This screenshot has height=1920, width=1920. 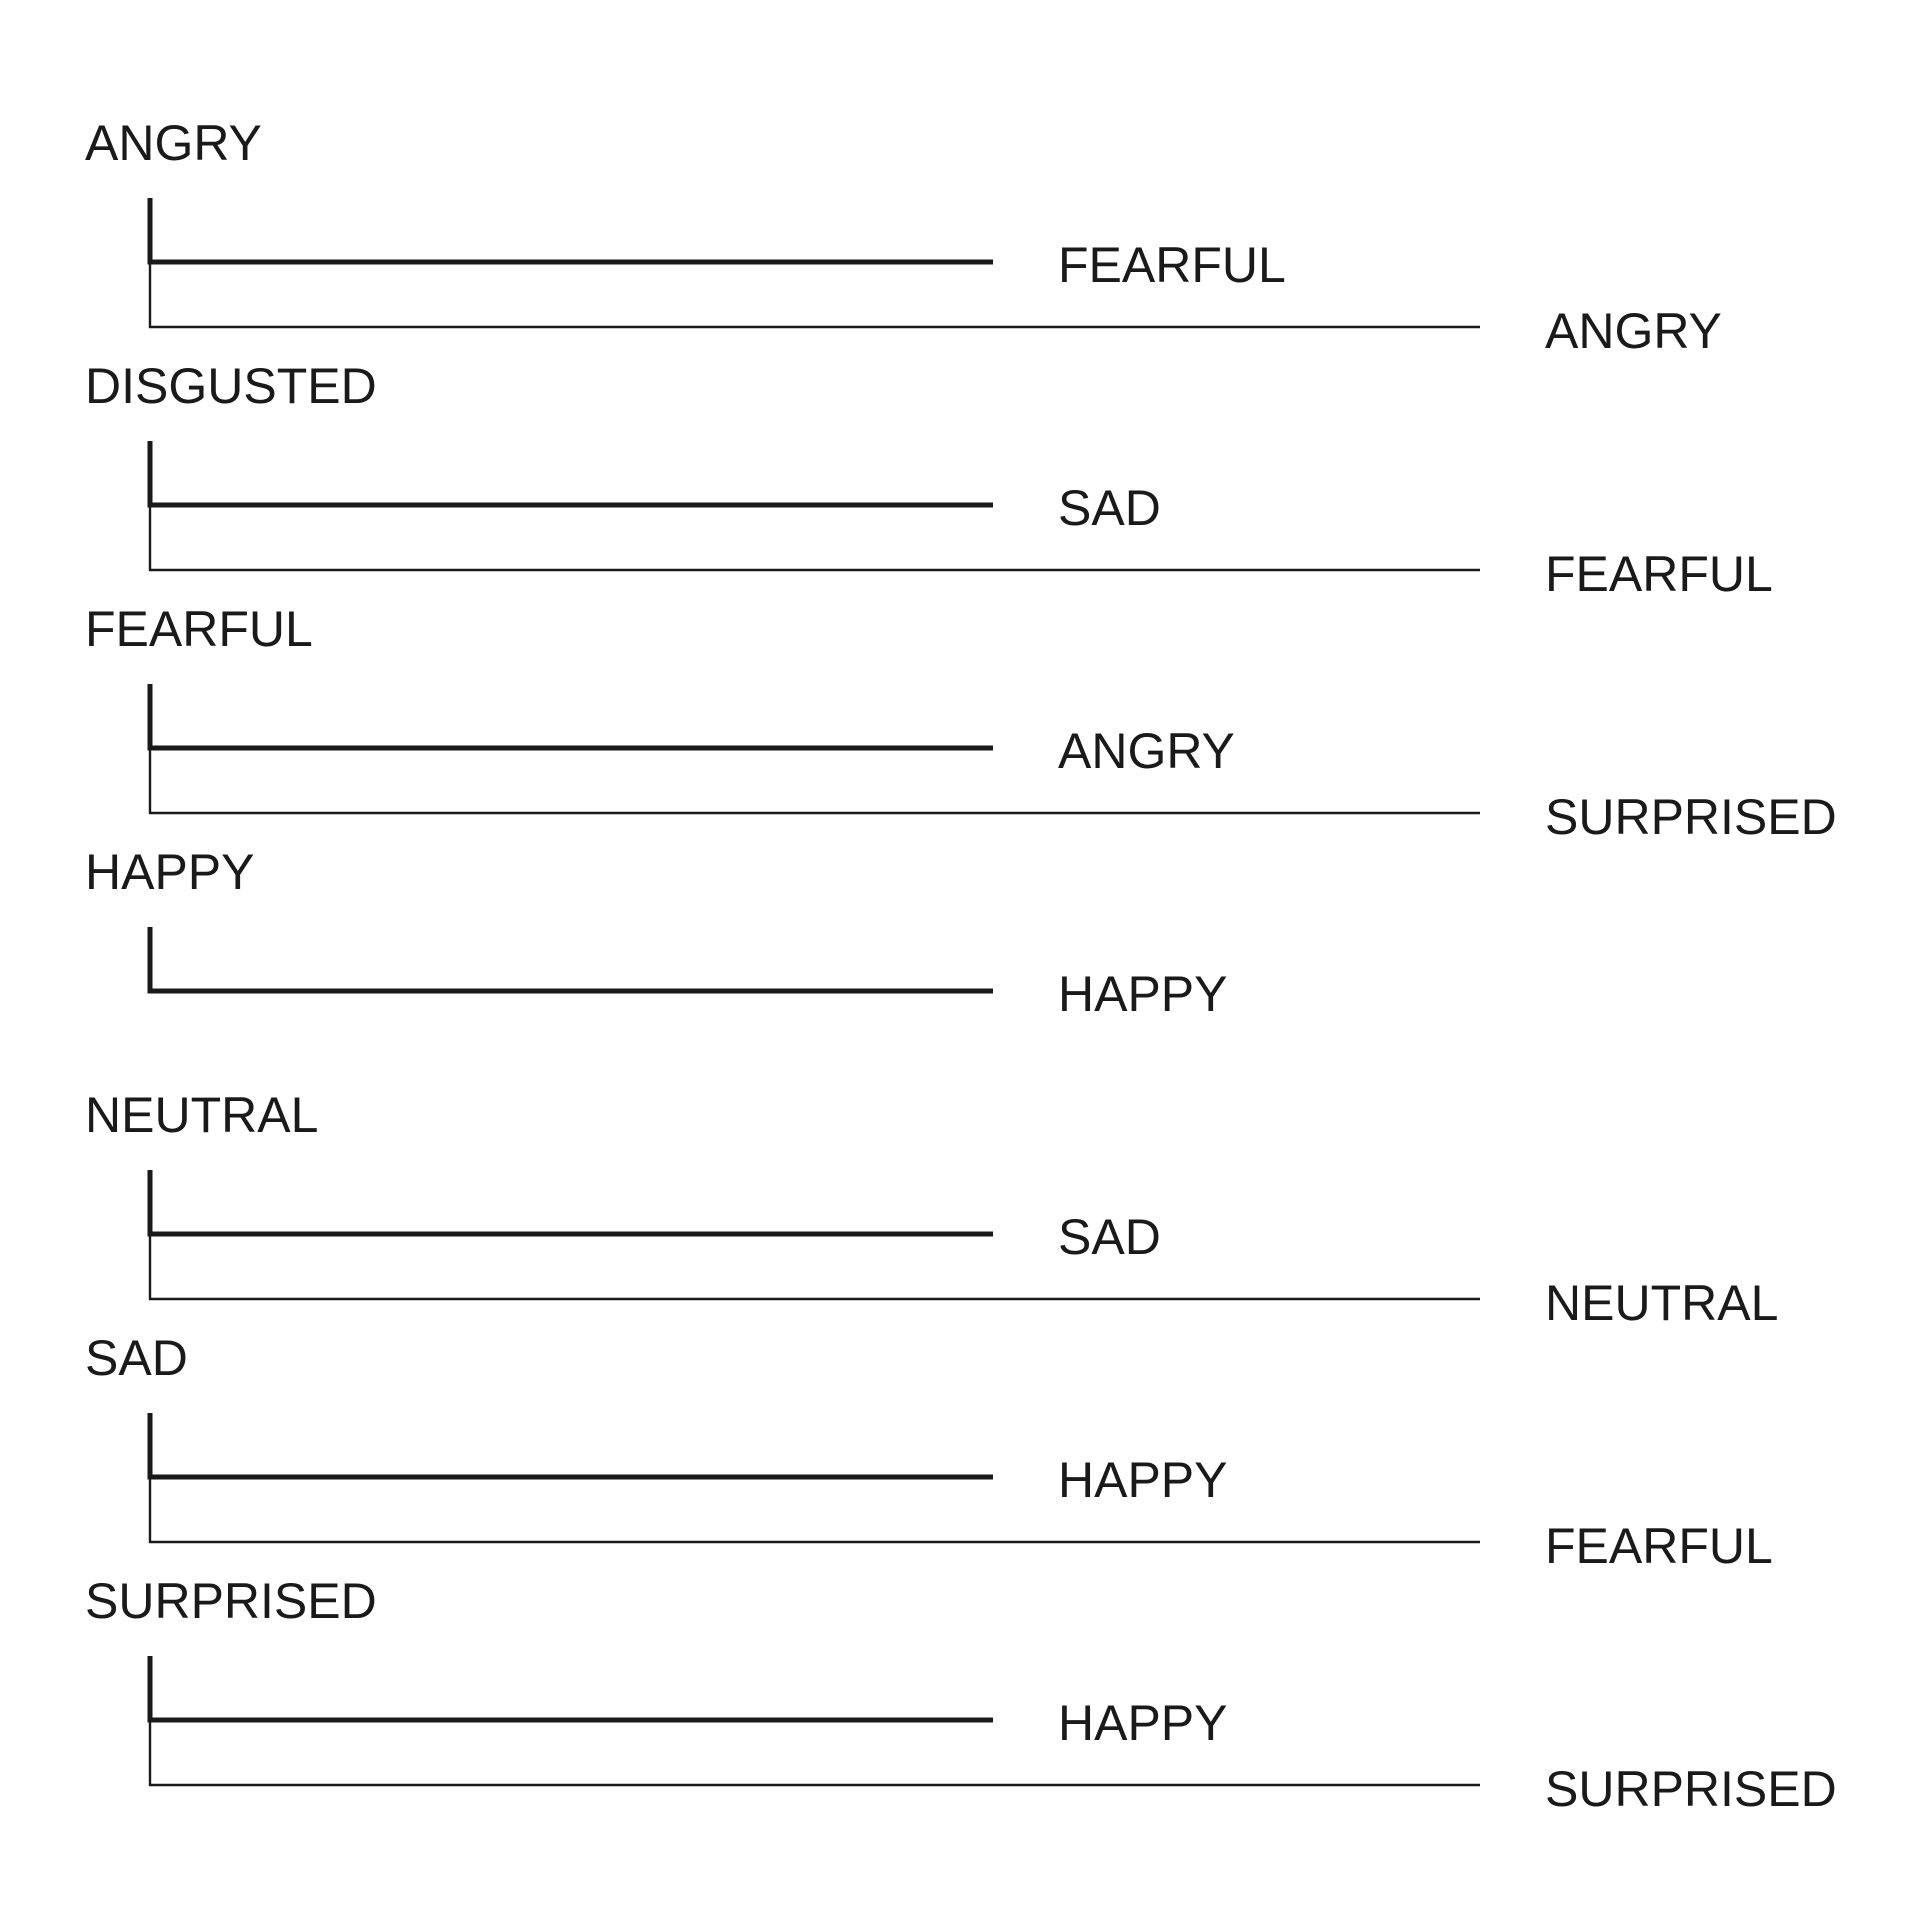 I want to click on group-6: SURPRISED HAPPY SURPRISED, so click(x=961, y=1695).